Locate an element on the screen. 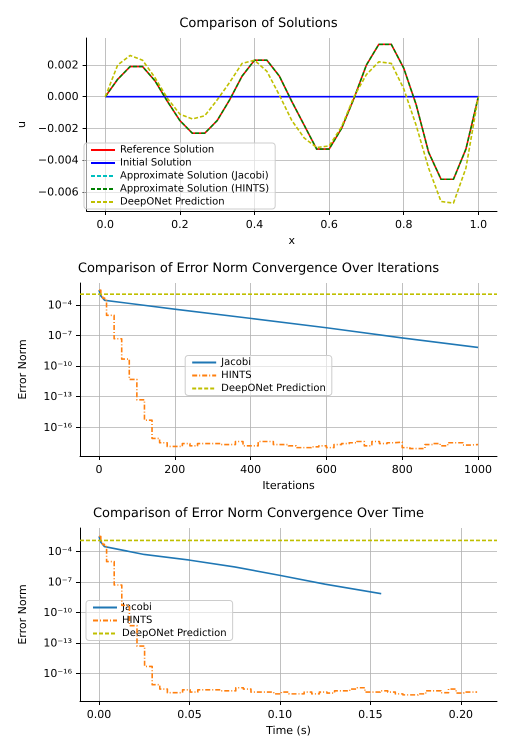  x-tick-label: 0.00 is located at coordinates (99, 714).